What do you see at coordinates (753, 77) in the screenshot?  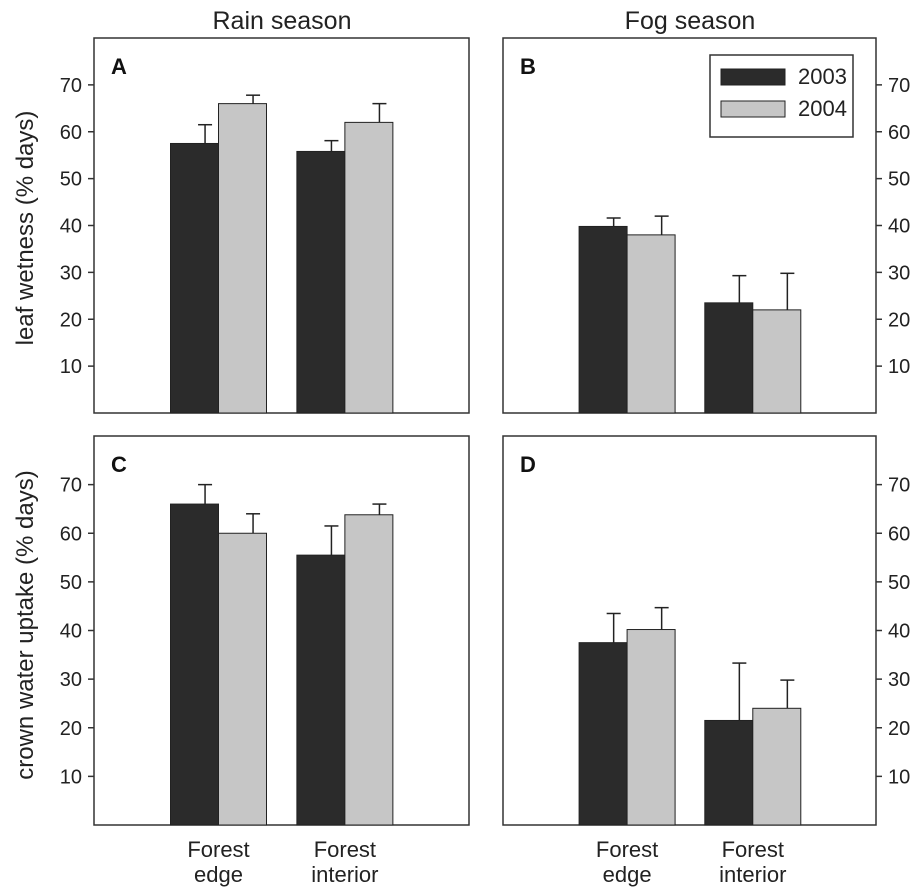 I see `legend-swatch-2003` at bounding box center [753, 77].